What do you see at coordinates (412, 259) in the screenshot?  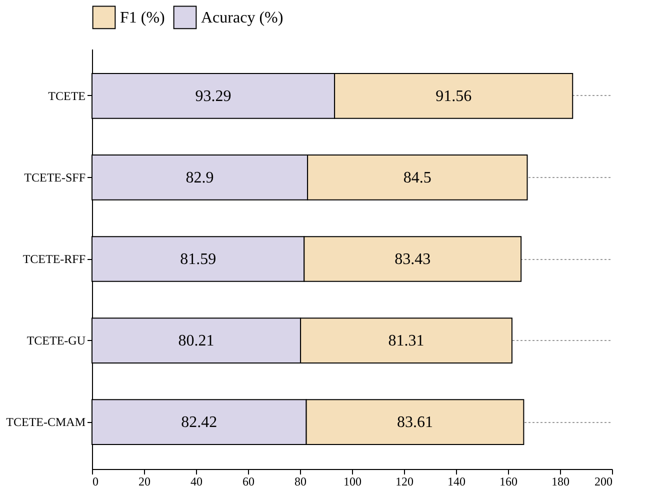 I see `data-label: 83.43` at bounding box center [412, 259].